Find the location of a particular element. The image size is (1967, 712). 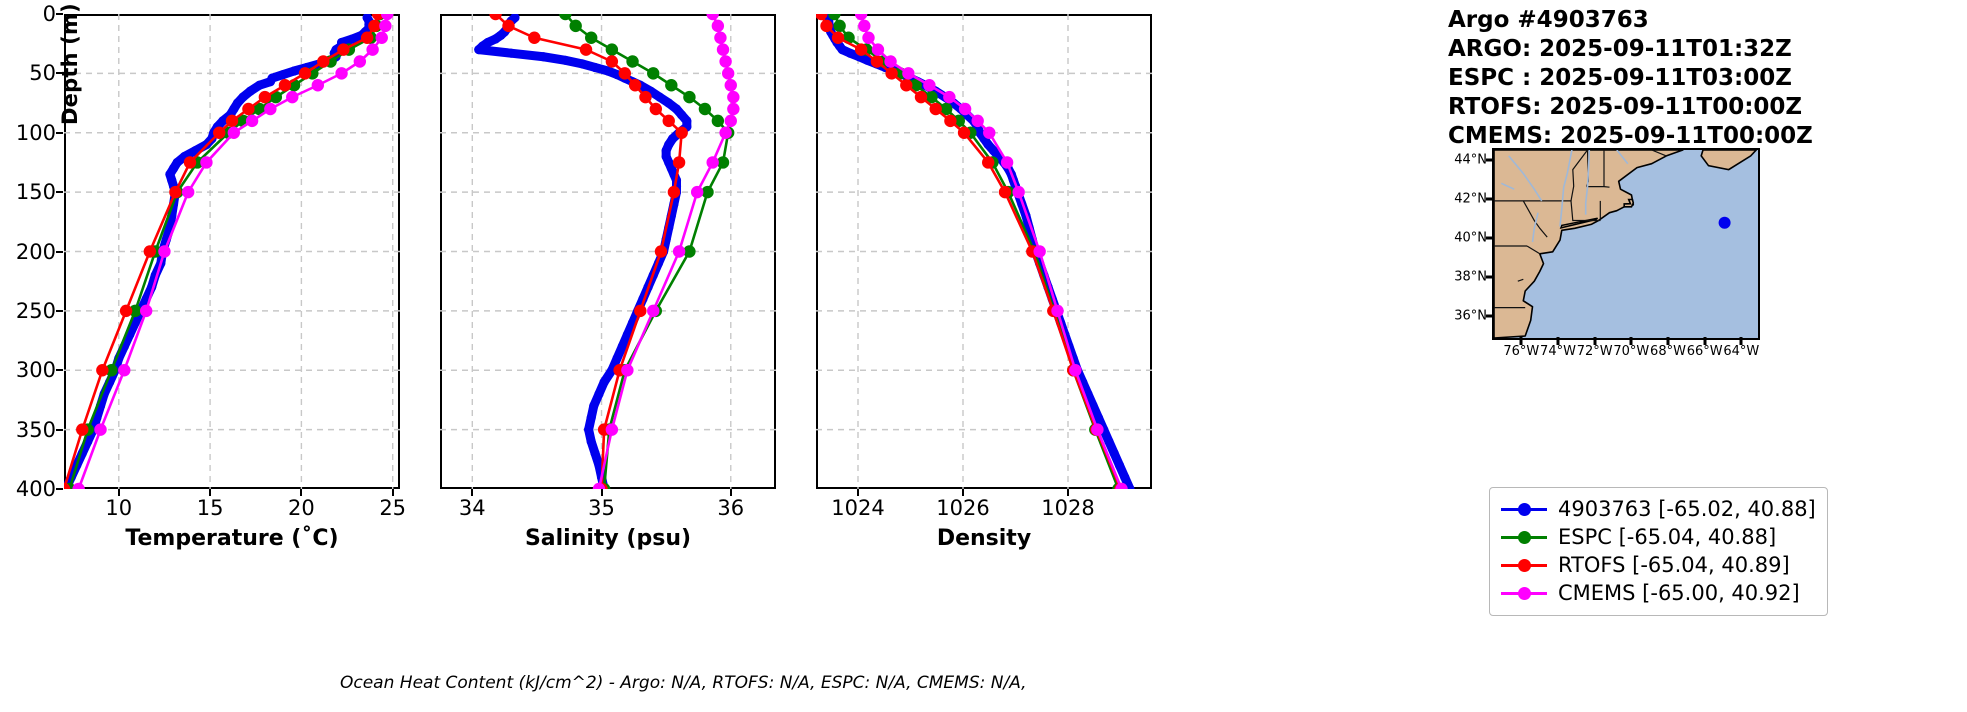

depth-tick-label: 100 is located at coordinates (35, 132).